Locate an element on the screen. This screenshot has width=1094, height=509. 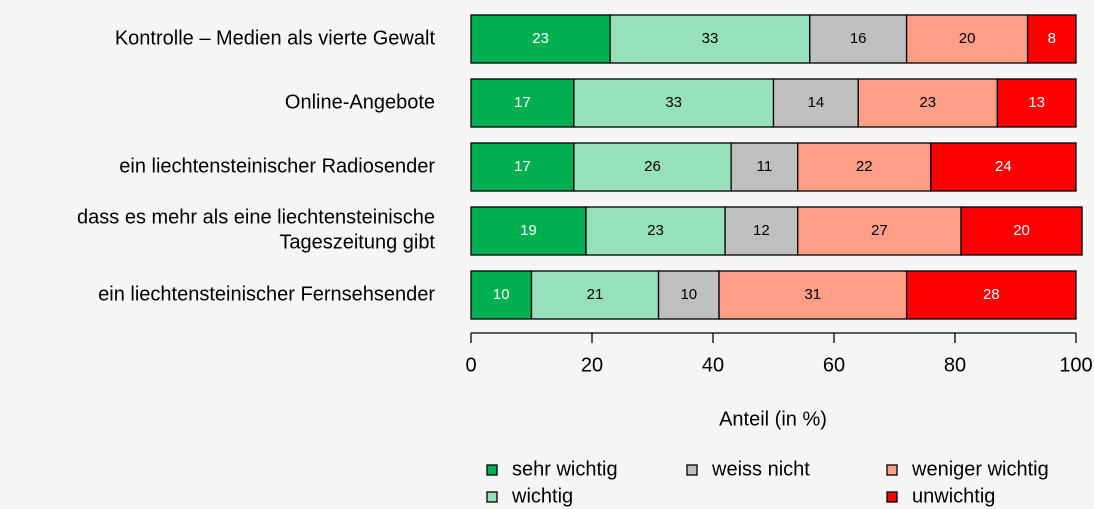
data-label: 24 is located at coordinates (1003, 166).